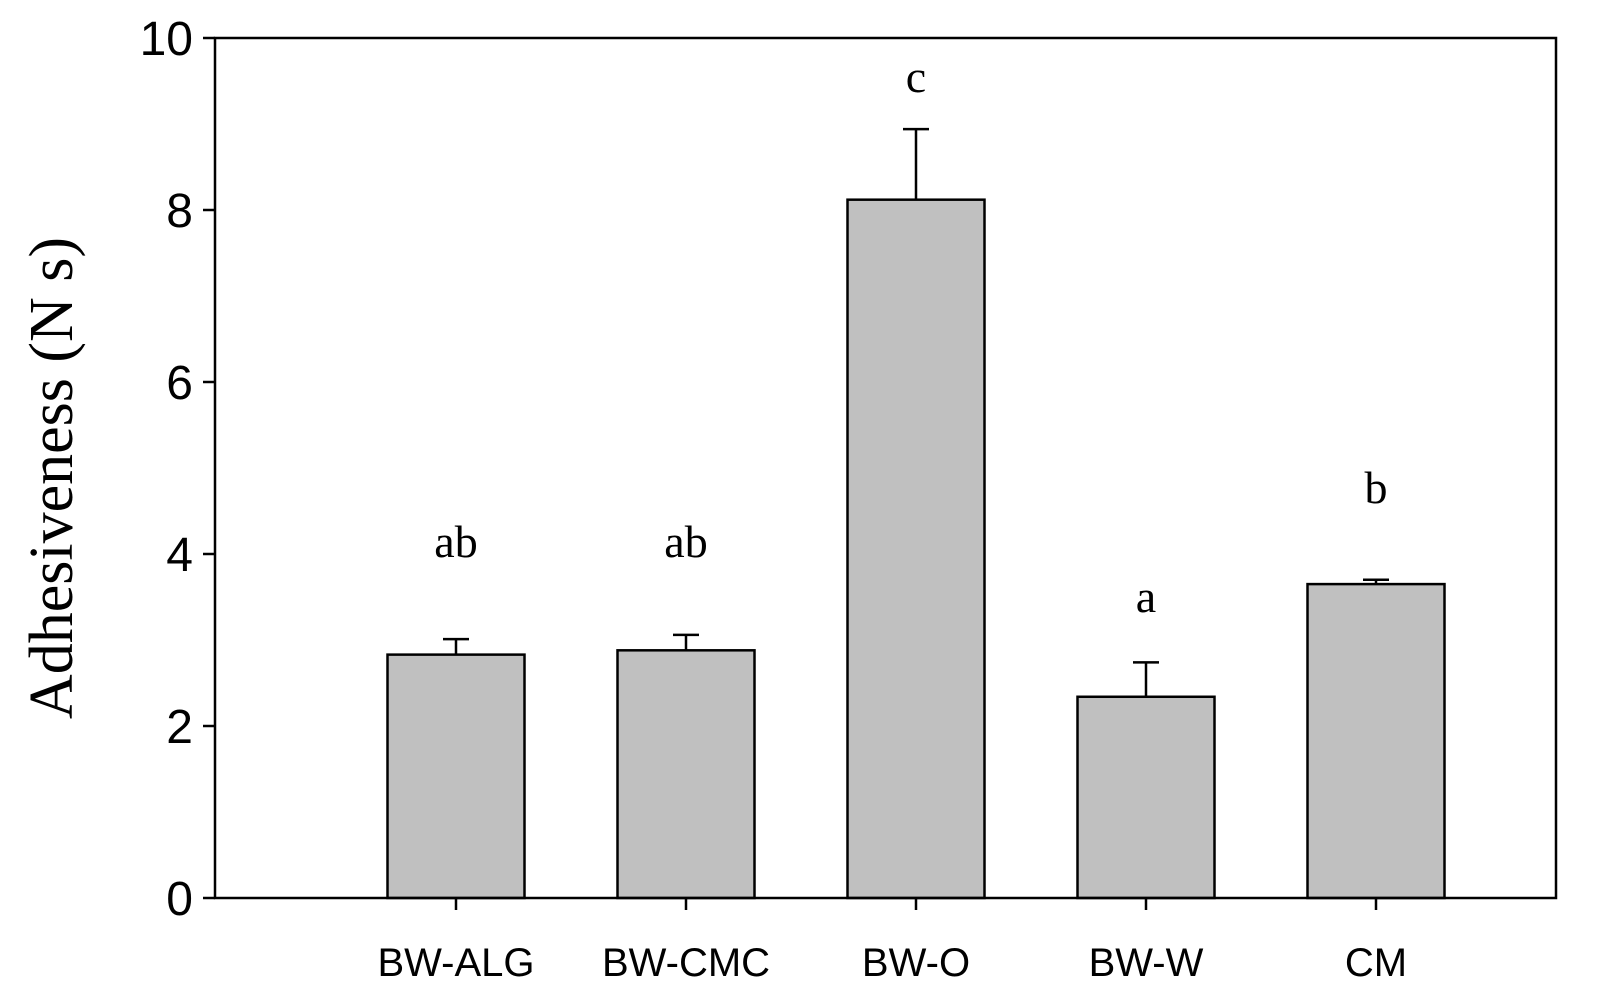  I want to click on y-tick-label: 0, so click(179, 899).